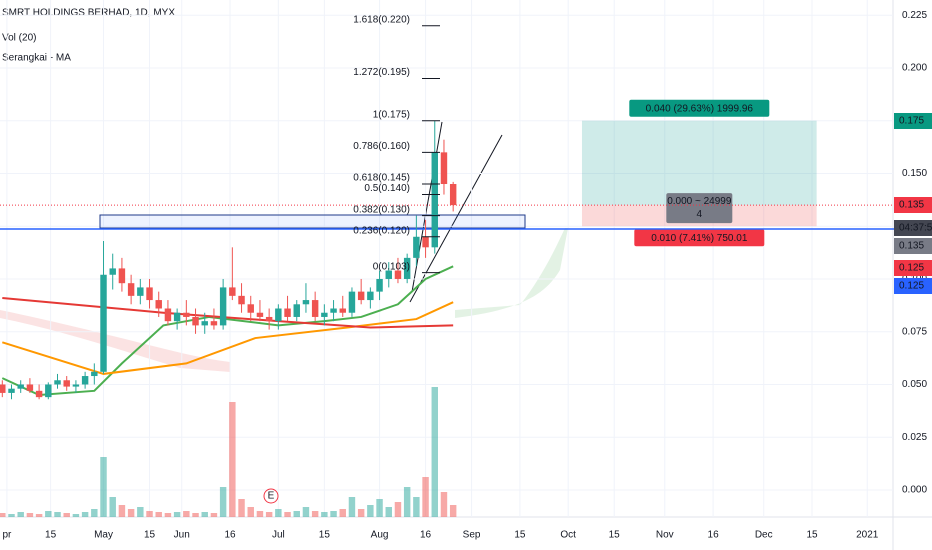 This screenshot has height=550, width=932. I want to click on x-tick-label: 16, so click(714, 535).